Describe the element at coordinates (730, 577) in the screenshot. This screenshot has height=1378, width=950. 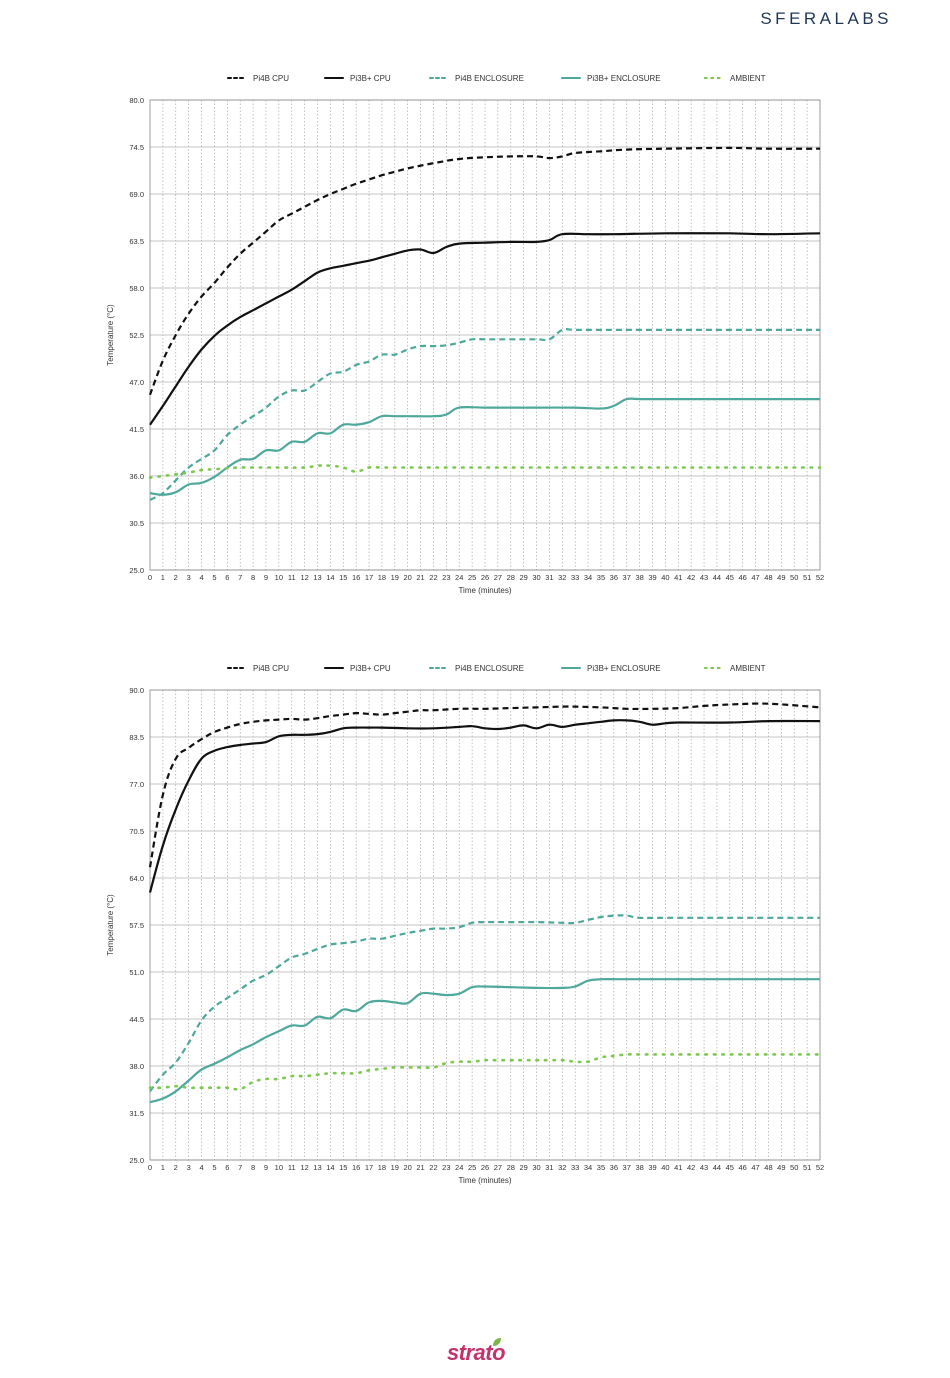
I see `x-tick-label: 45` at that location.